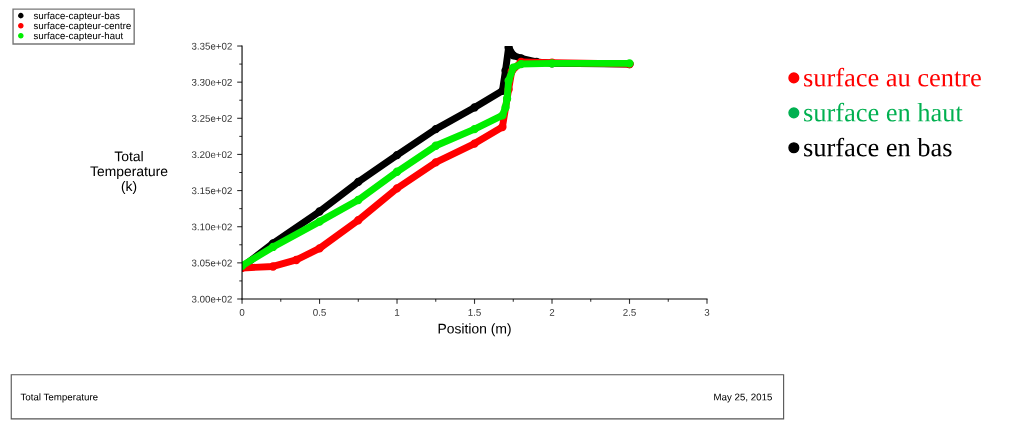 Image resolution: width=1023 pixels, height=421 pixels. What do you see at coordinates (883, 112) in the screenshot?
I see `text: surface en haut` at bounding box center [883, 112].